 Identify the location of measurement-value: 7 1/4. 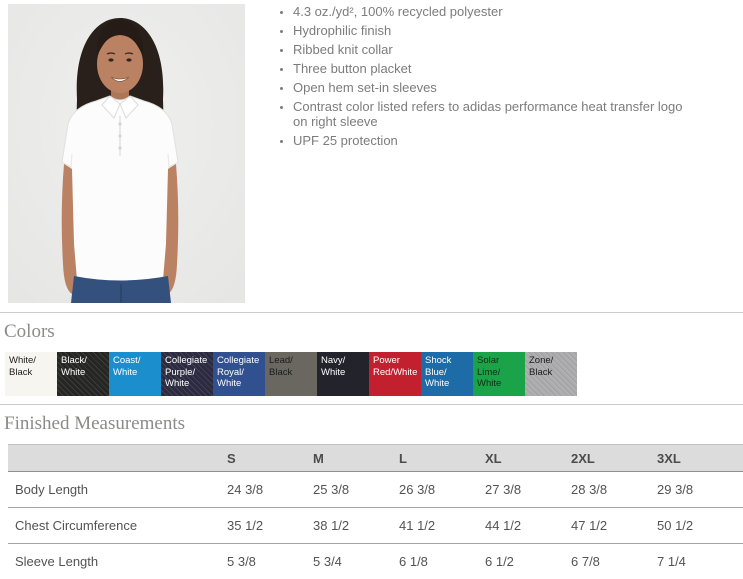
(700, 561).